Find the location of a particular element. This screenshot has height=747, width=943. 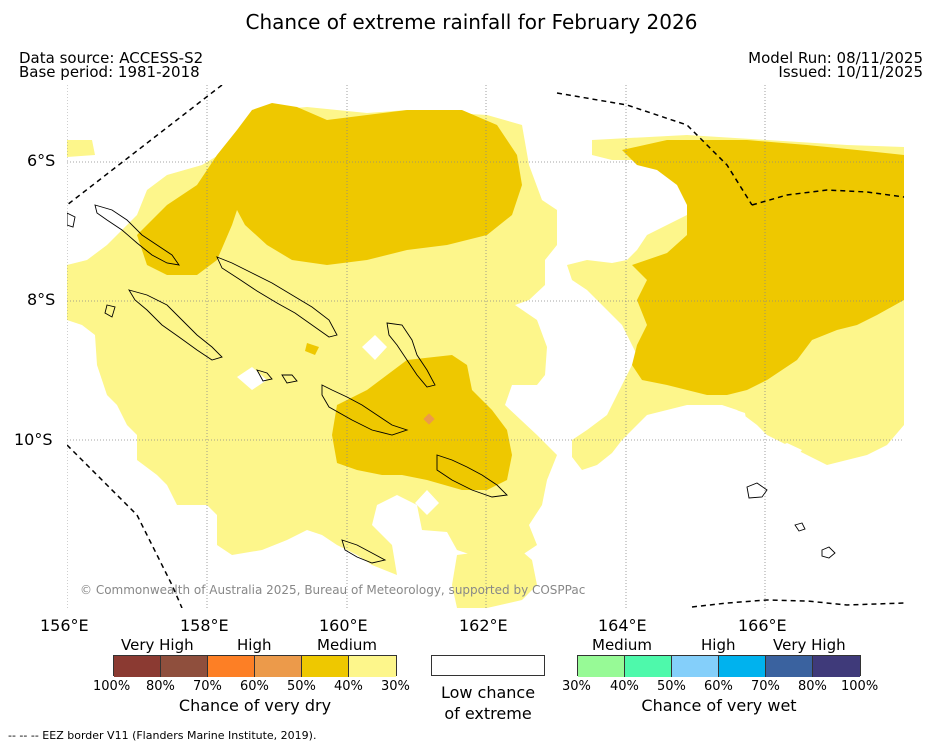

wet-level-high: High is located at coordinates (718, 645).